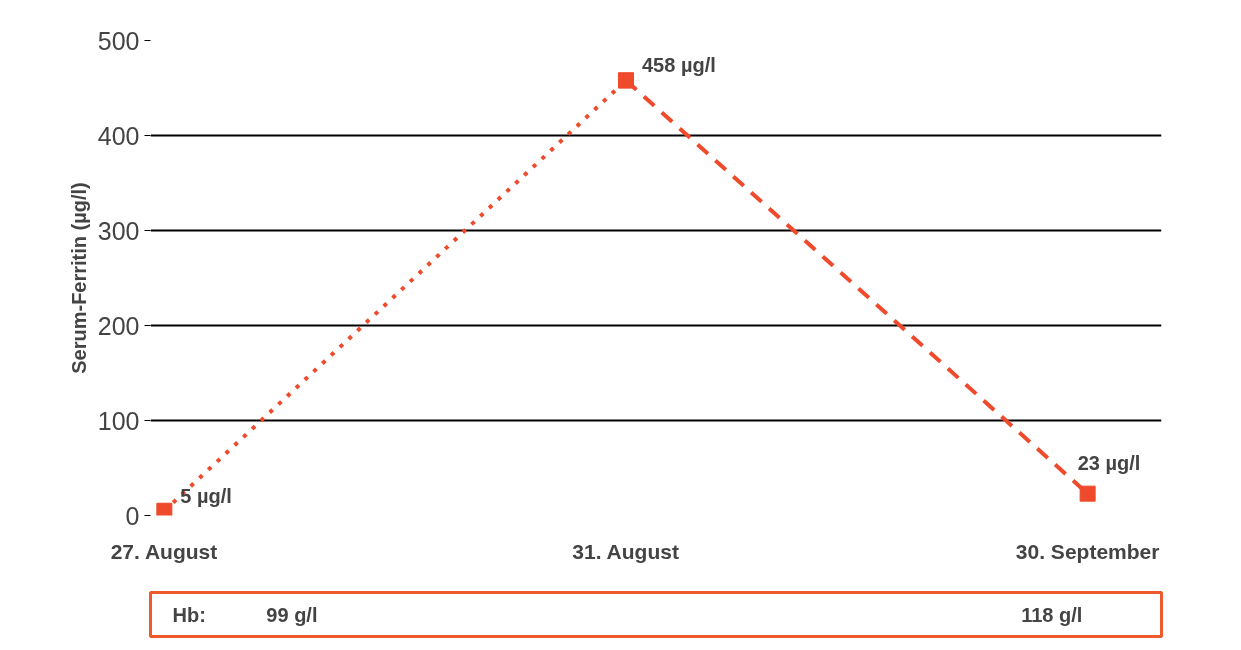 This screenshot has height=650, width=1241. What do you see at coordinates (118, 40) in the screenshot?
I see `y-tick-label: 500` at bounding box center [118, 40].